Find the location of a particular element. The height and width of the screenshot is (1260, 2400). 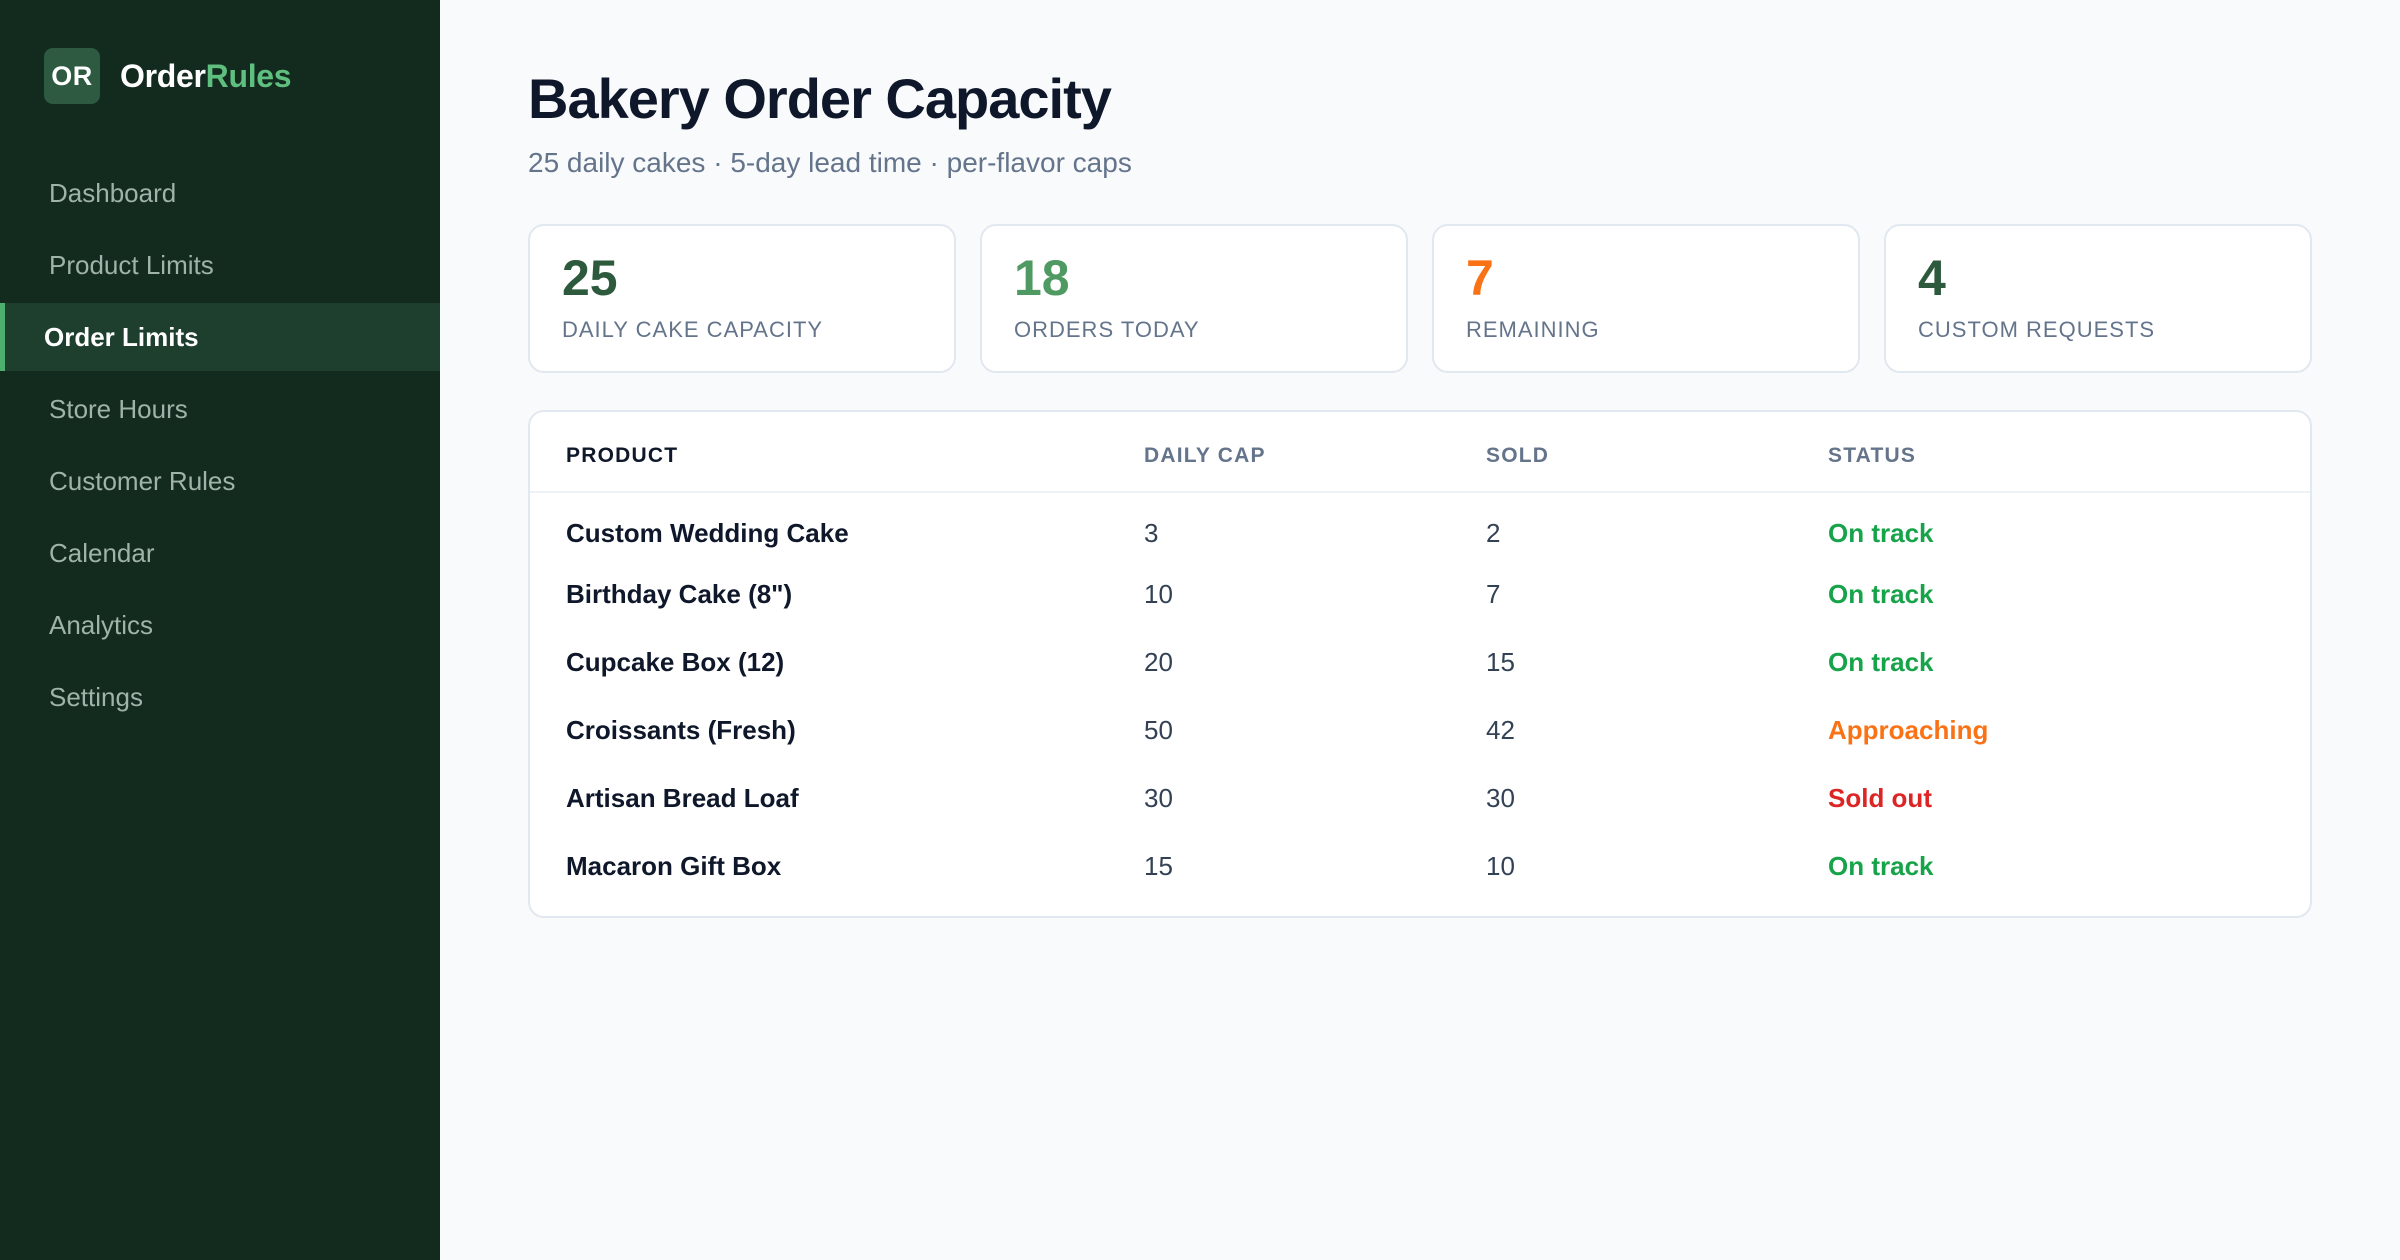

brand-name-primary: Order is located at coordinates (163, 75).